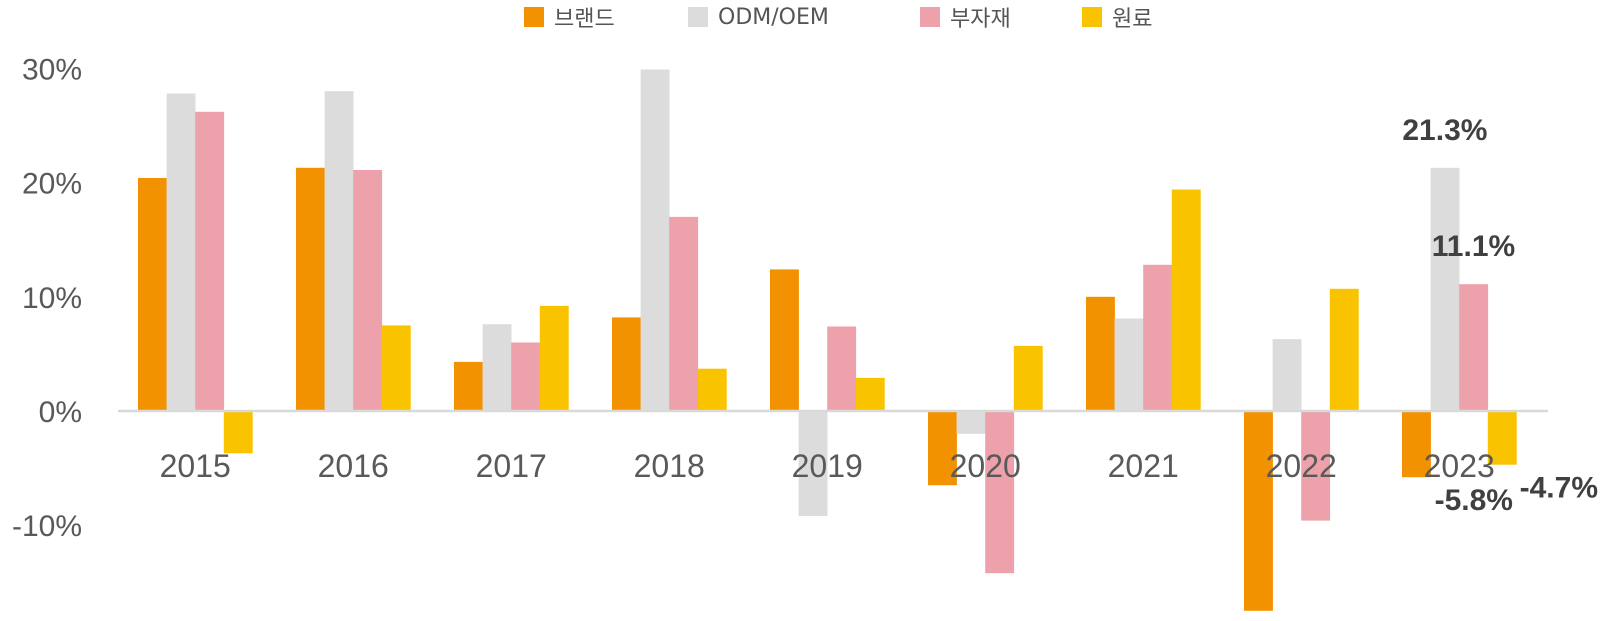 This screenshot has height=621, width=1600. Describe the element at coordinates (1143, 466) in the screenshot. I see `x-tick-label-2021: 2021` at that location.